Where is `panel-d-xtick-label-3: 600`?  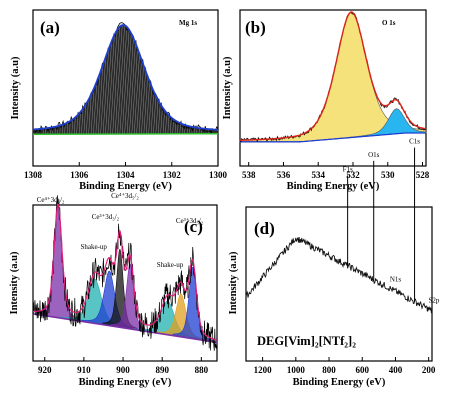 panel-d-xtick-label-3: 600 is located at coordinates (363, 370).